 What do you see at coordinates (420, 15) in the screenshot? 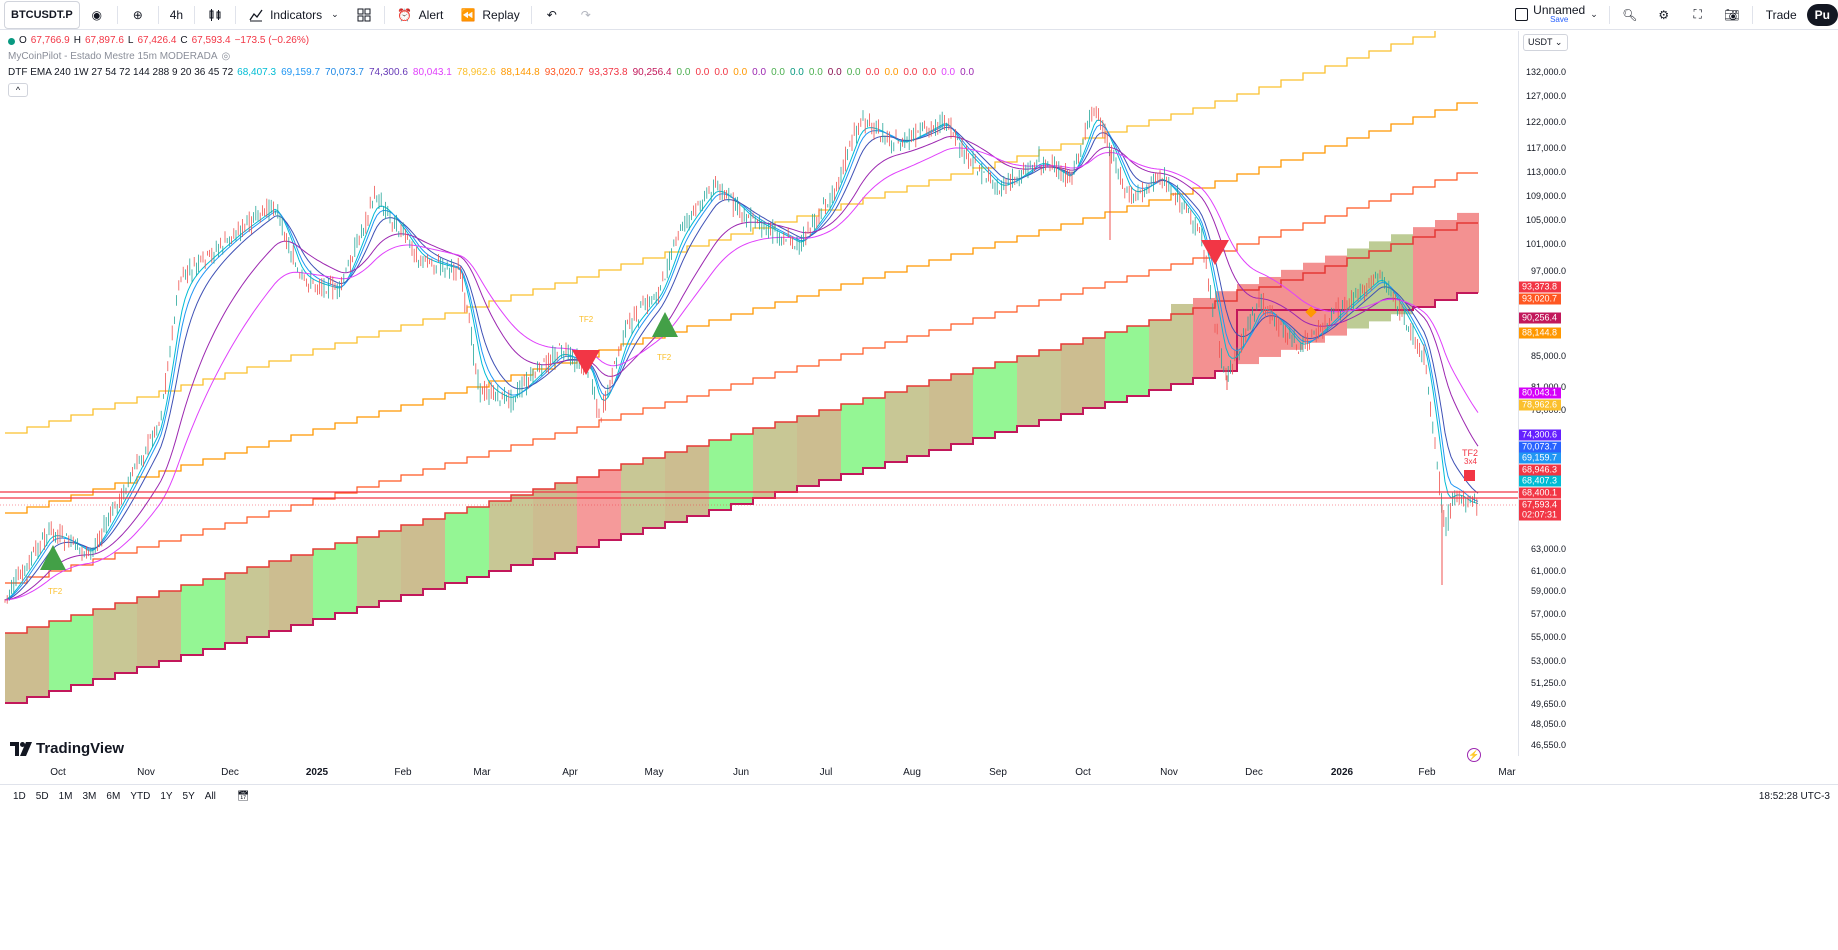
I see `alert-button: ⏰ Alert` at bounding box center [420, 15].